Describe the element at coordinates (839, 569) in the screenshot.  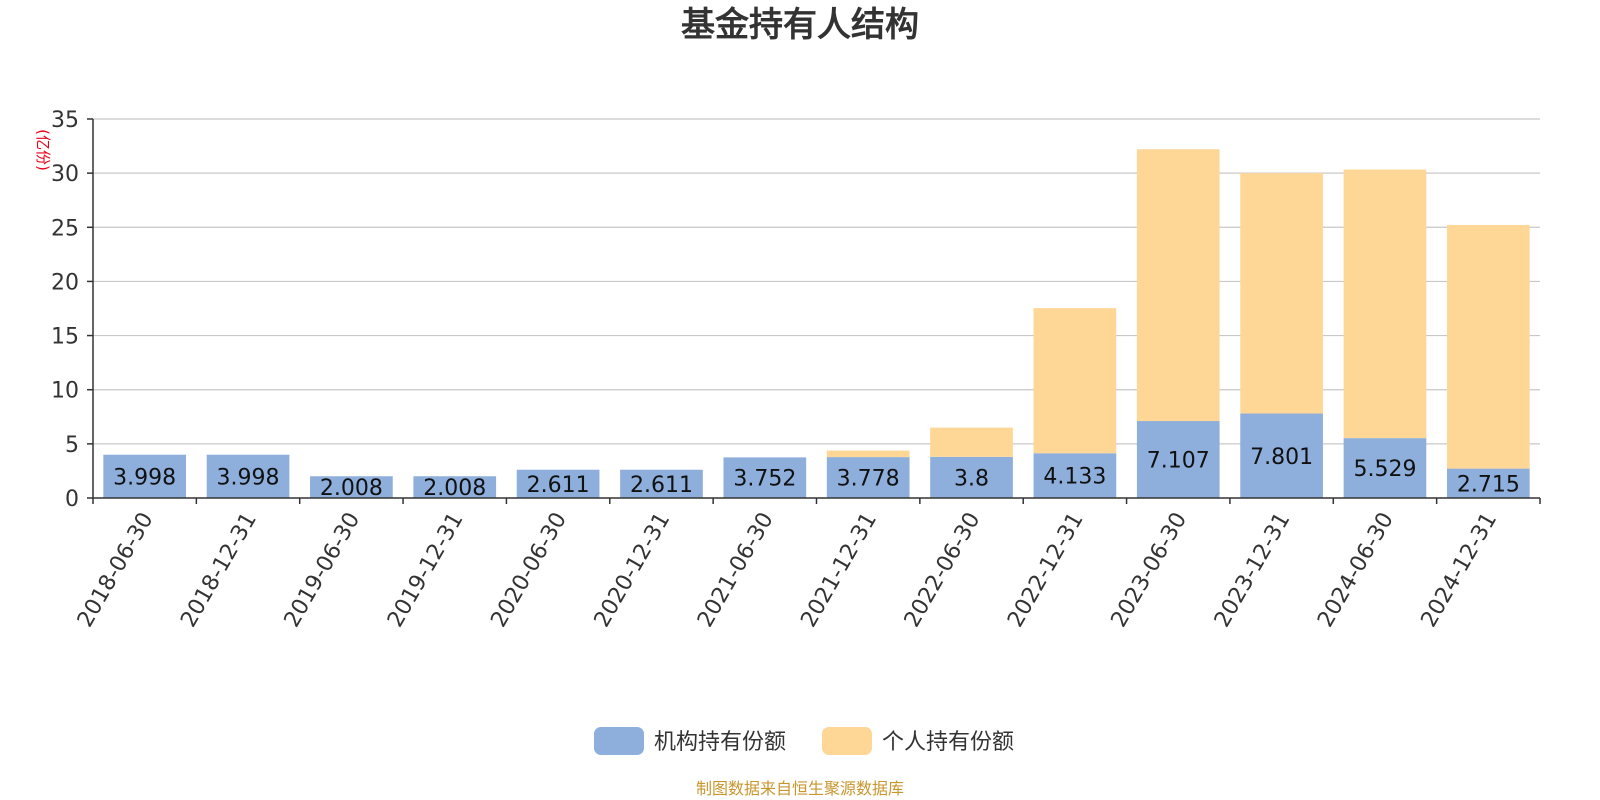
I see `x-tick-label: 2021-12-31` at that location.